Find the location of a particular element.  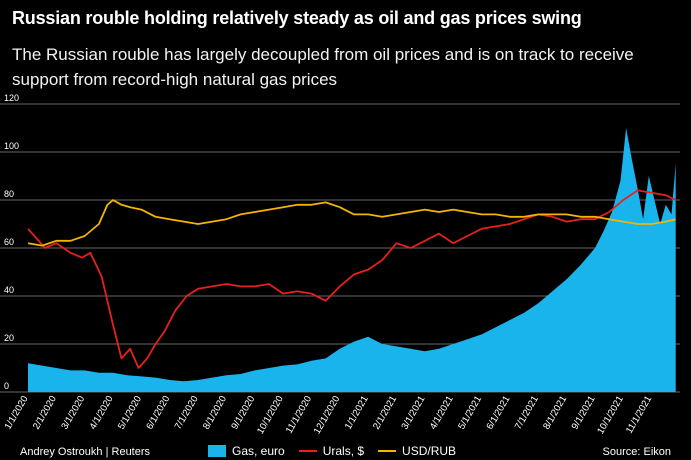

x-tick-label: 3/1/2020 is located at coordinates (73, 413).